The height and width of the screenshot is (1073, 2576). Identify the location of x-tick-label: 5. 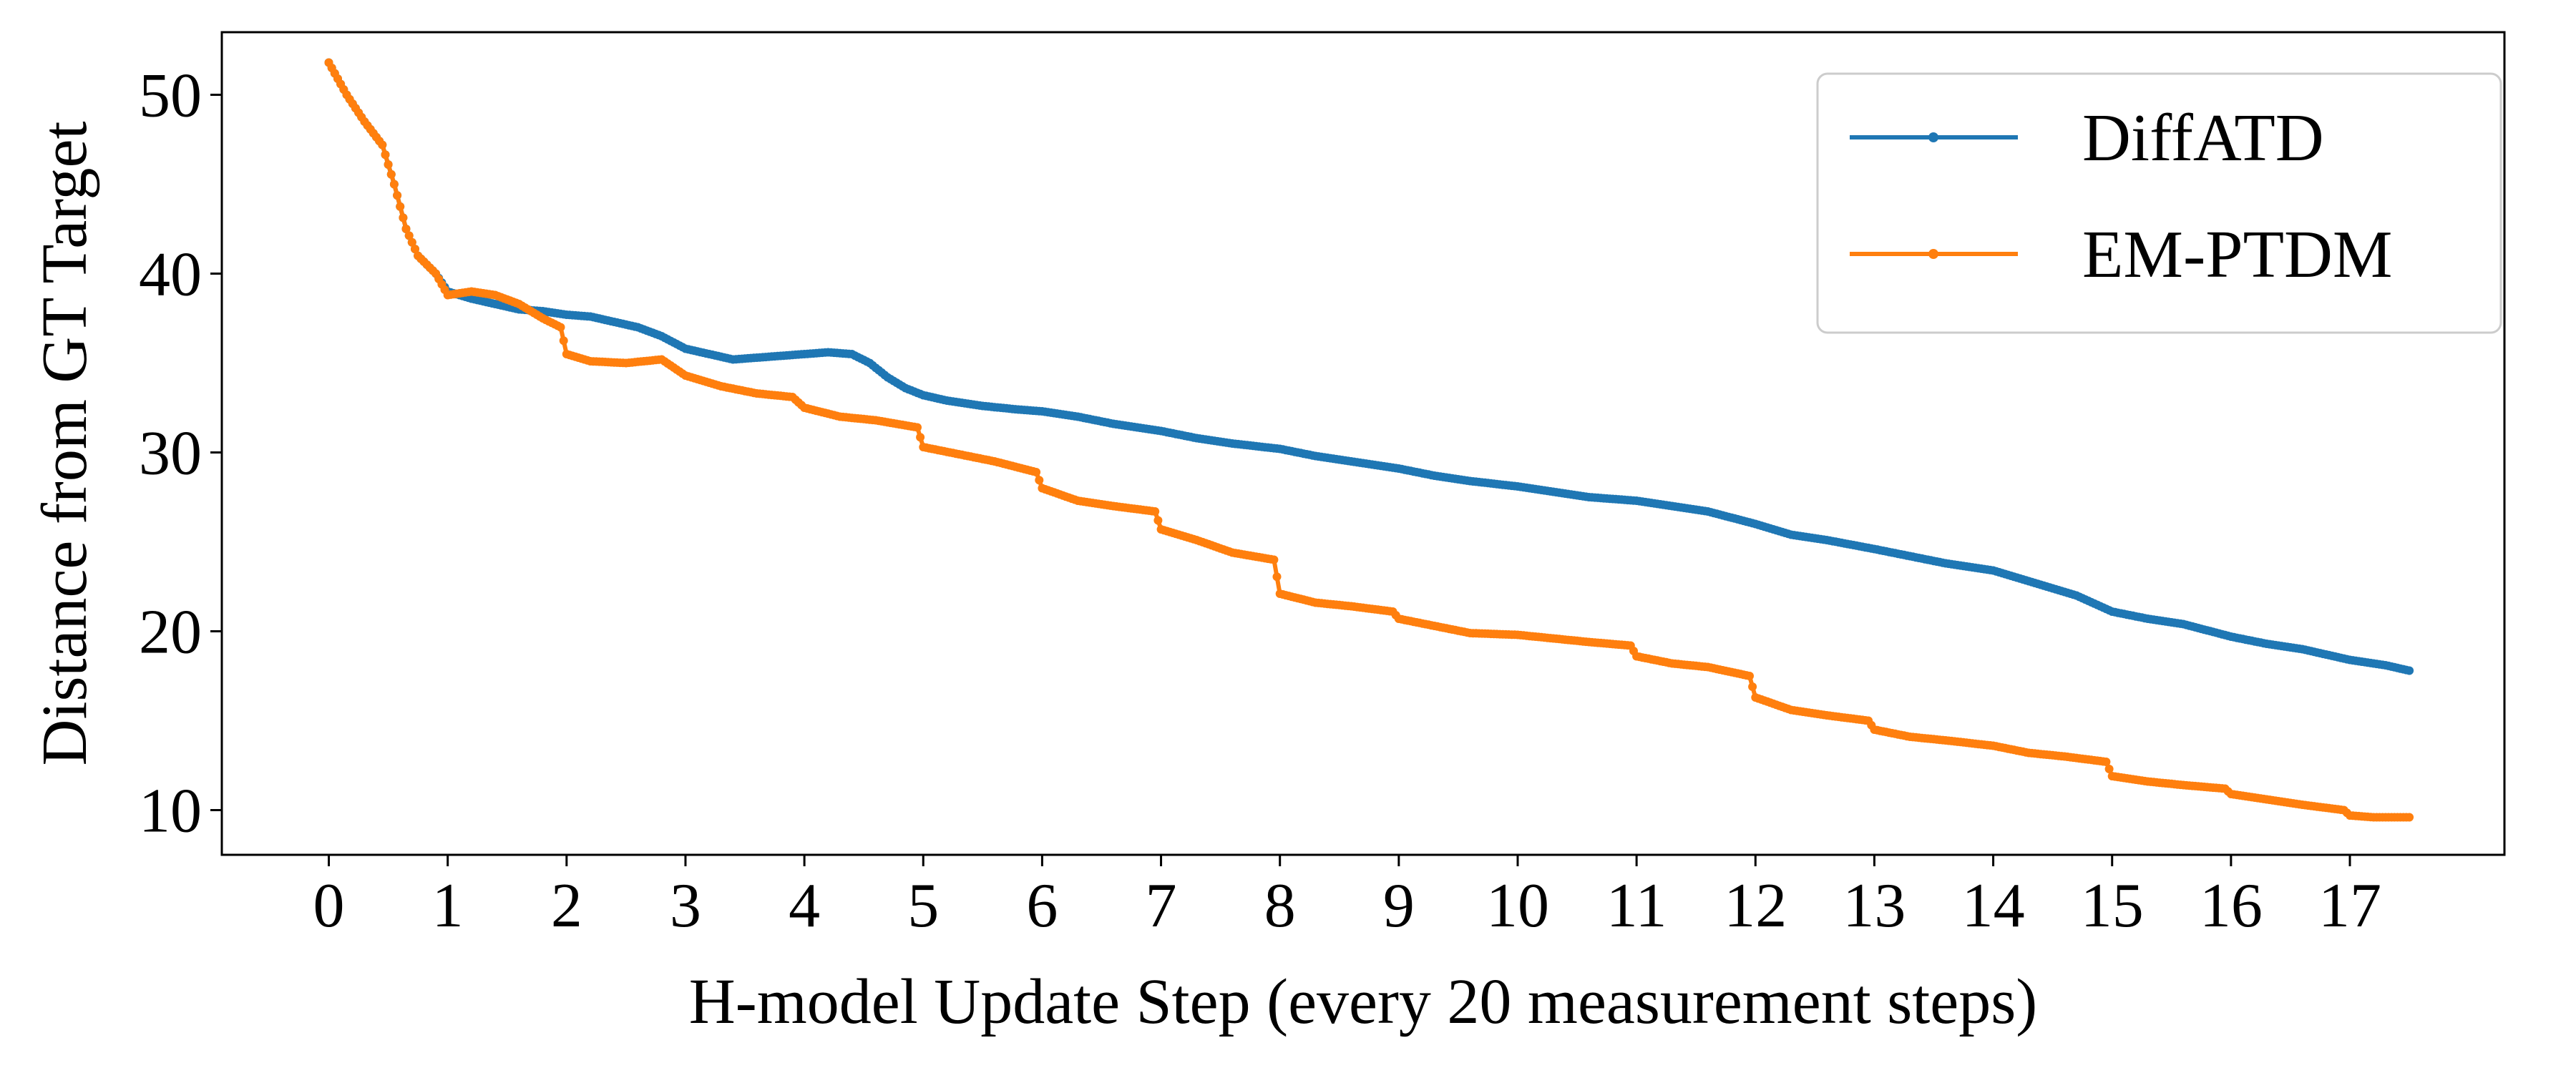
(923, 906).